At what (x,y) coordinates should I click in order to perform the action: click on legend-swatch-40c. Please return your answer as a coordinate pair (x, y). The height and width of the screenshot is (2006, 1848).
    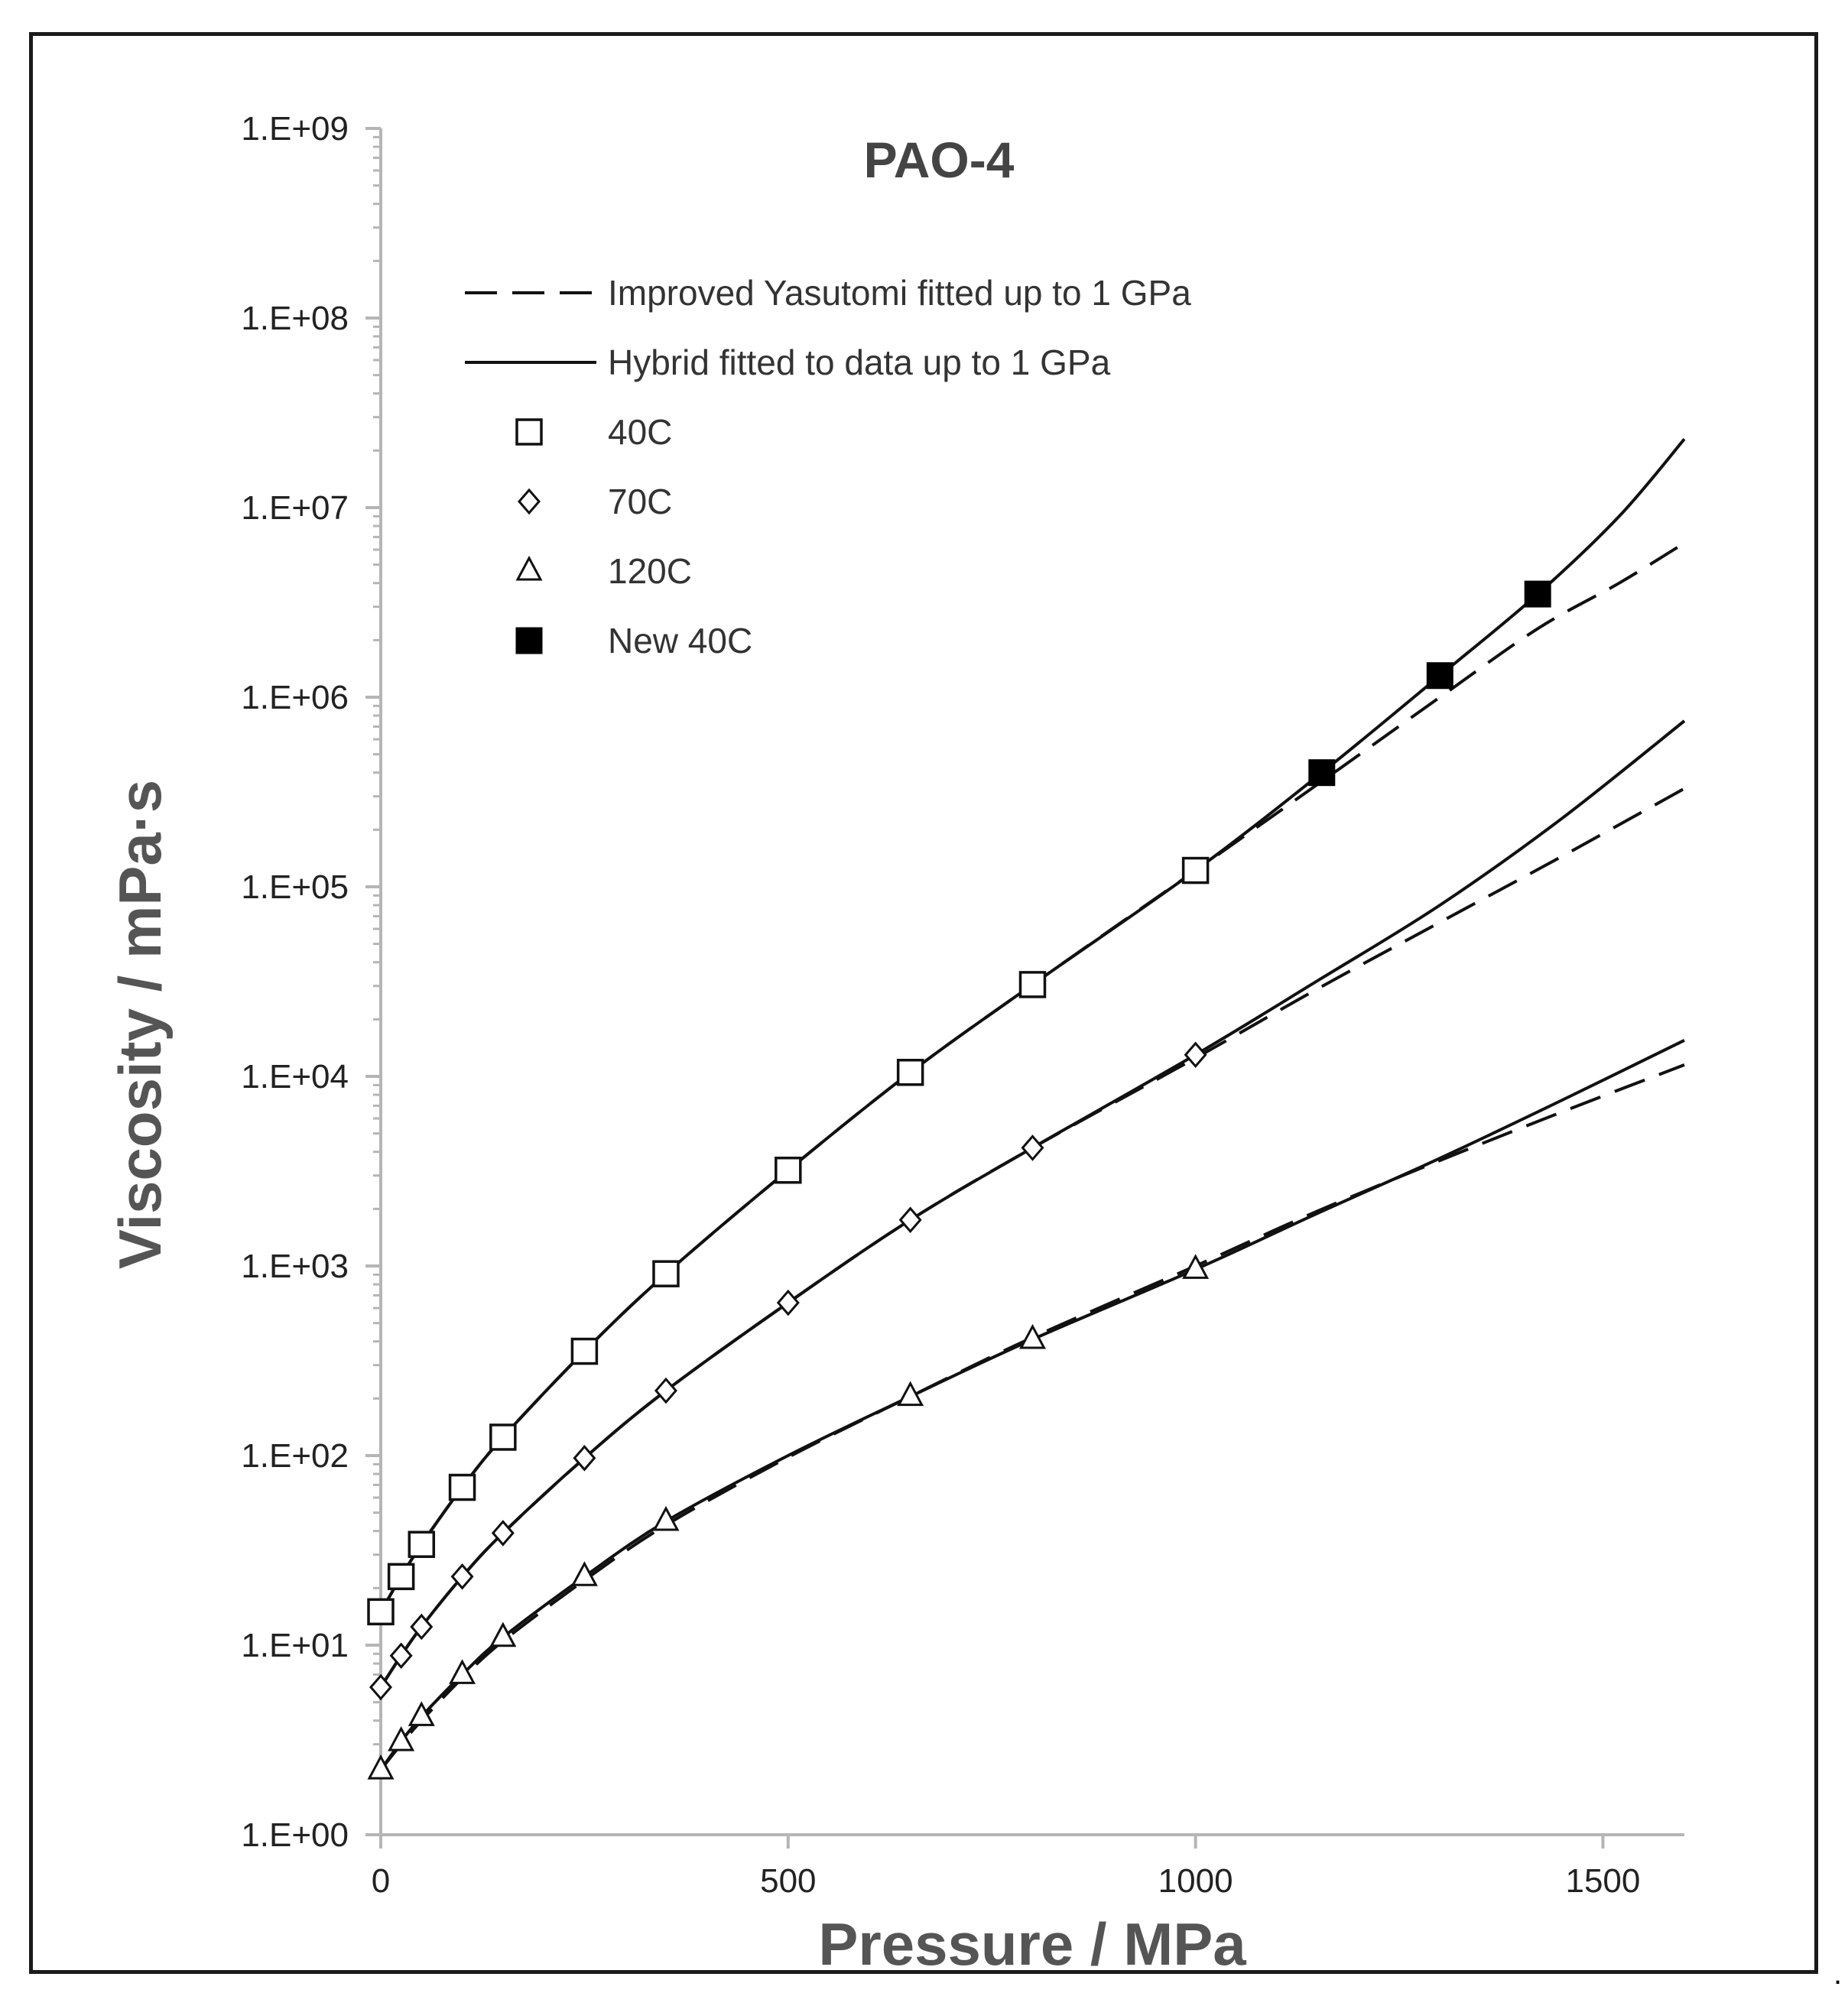
    Looking at the image, I should click on (529, 432).